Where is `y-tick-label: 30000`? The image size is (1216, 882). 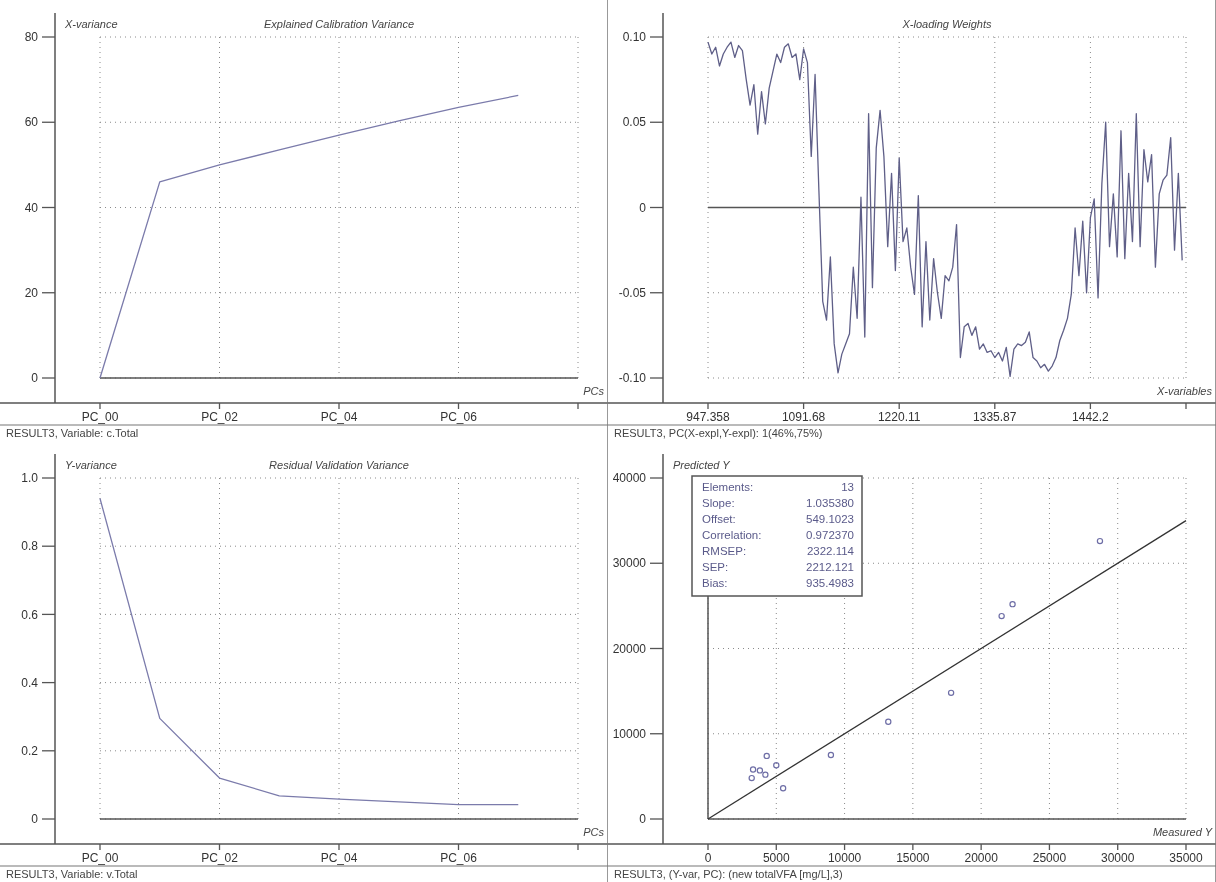 y-tick-label: 30000 is located at coordinates (629, 563).